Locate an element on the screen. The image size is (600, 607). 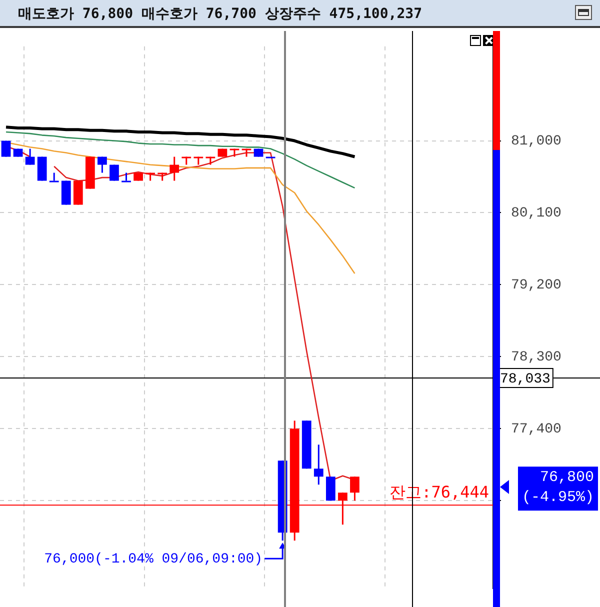
y-tick-label: 77,400 is located at coordinates (536, 429).